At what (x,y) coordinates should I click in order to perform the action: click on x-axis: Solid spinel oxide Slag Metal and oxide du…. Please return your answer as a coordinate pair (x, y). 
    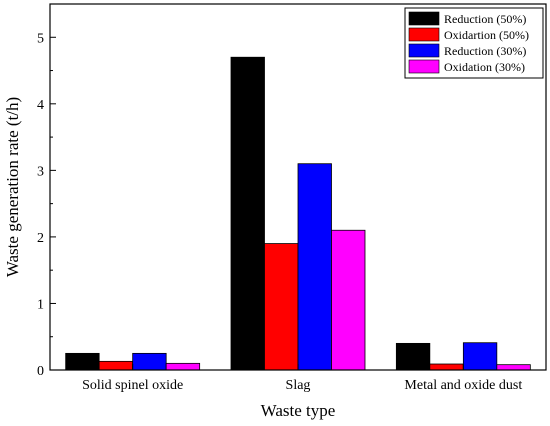
    Looking at the image, I should click on (302, 378).